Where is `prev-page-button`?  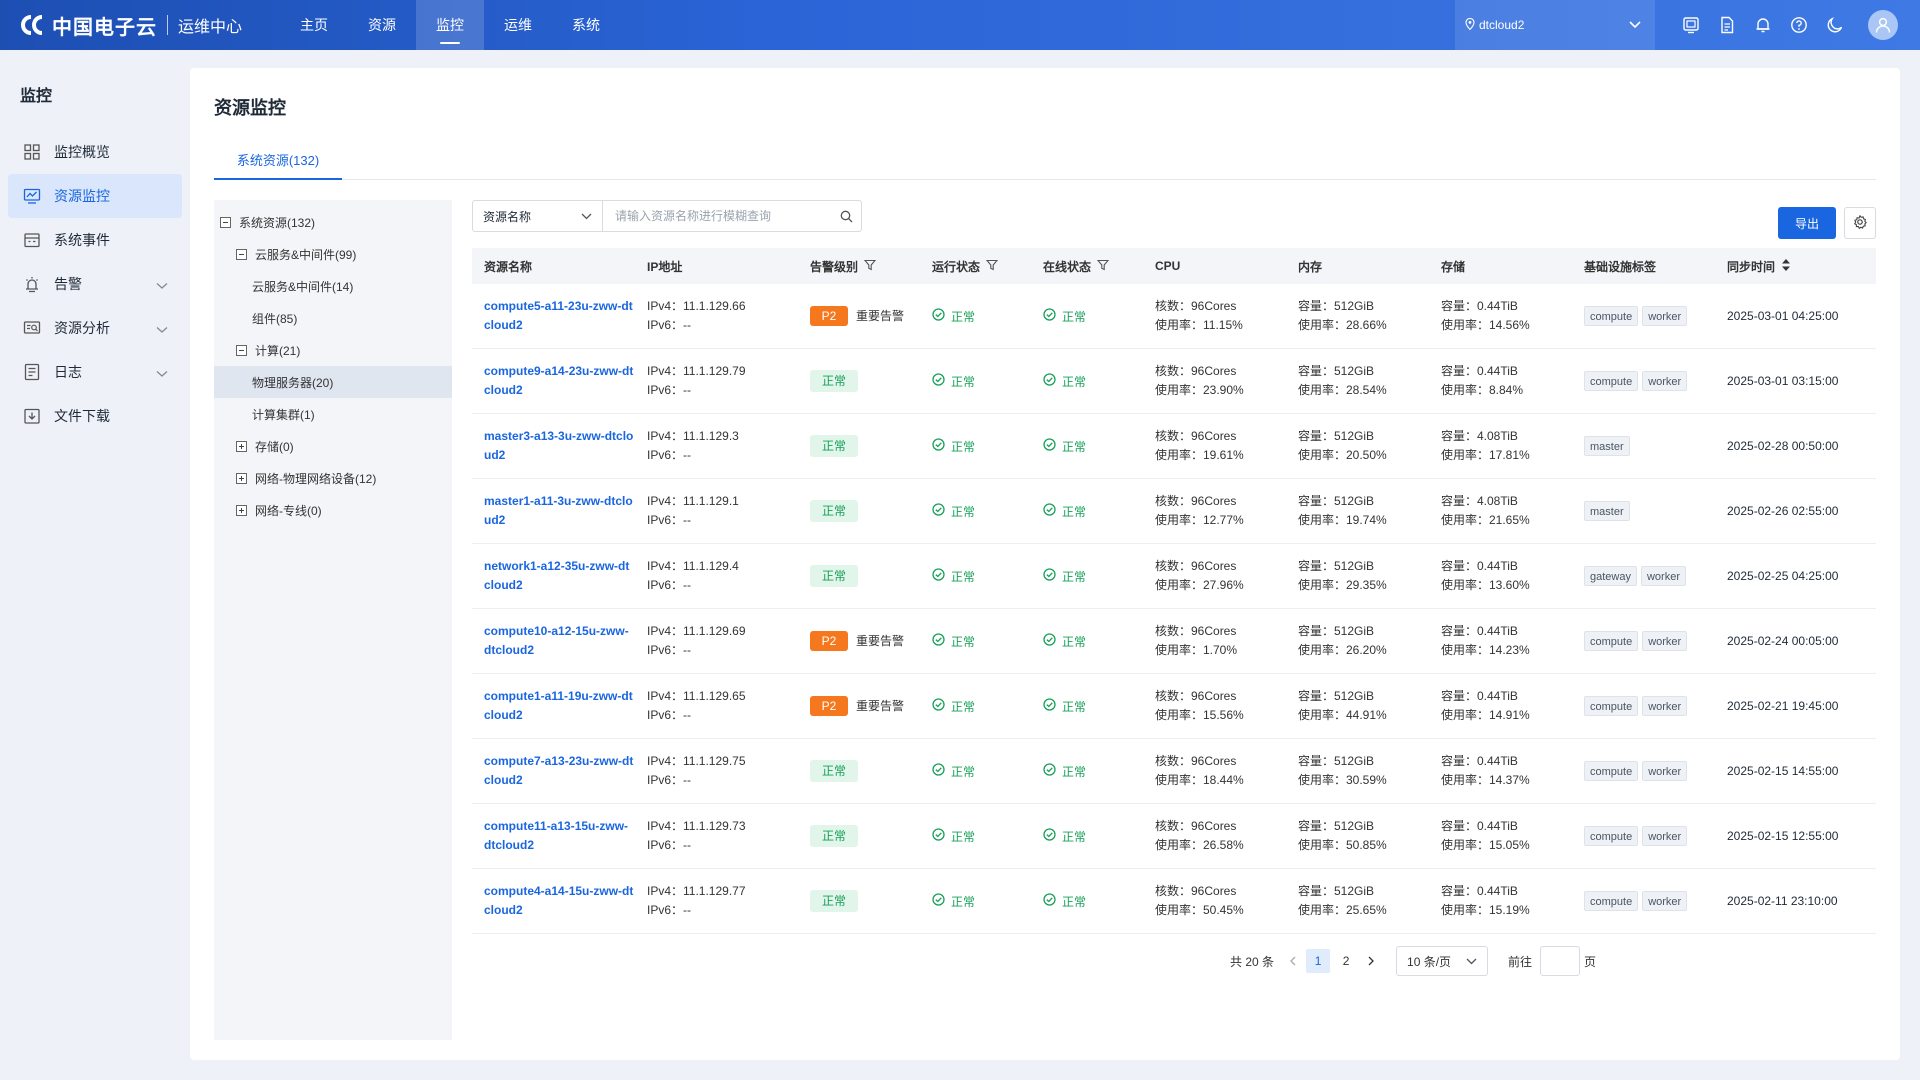
prev-page-button is located at coordinates (1293, 961).